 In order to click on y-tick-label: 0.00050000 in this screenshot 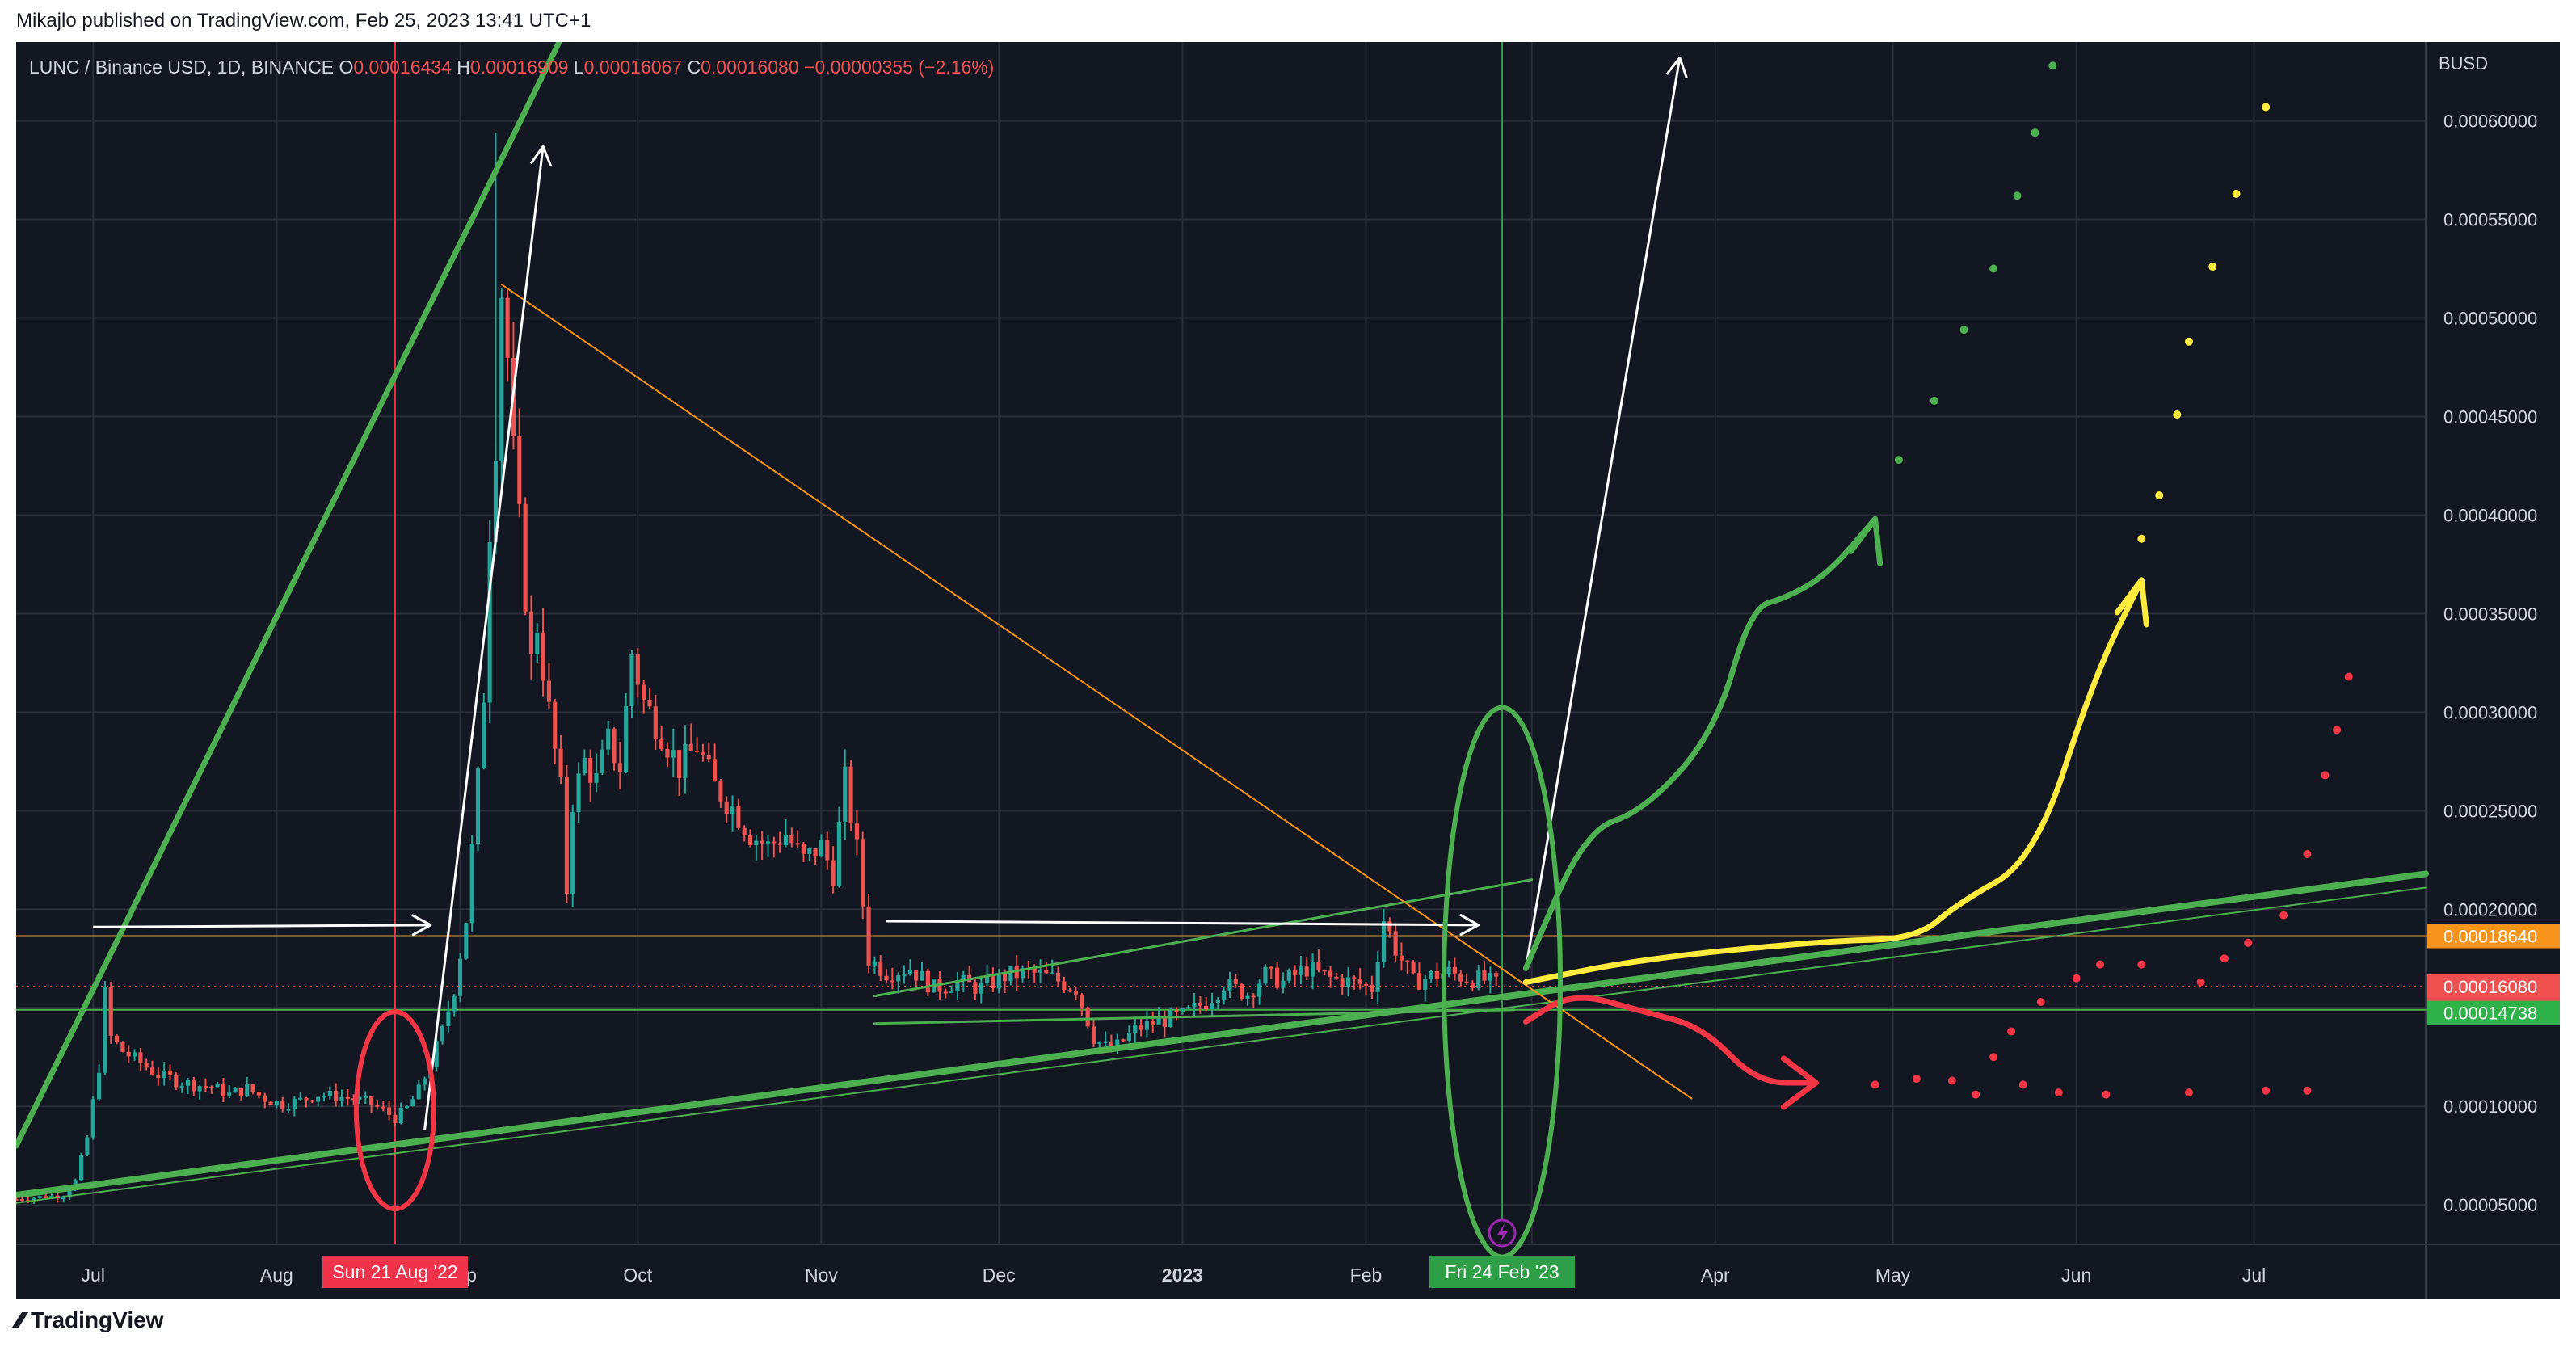, I will do `click(2490, 319)`.